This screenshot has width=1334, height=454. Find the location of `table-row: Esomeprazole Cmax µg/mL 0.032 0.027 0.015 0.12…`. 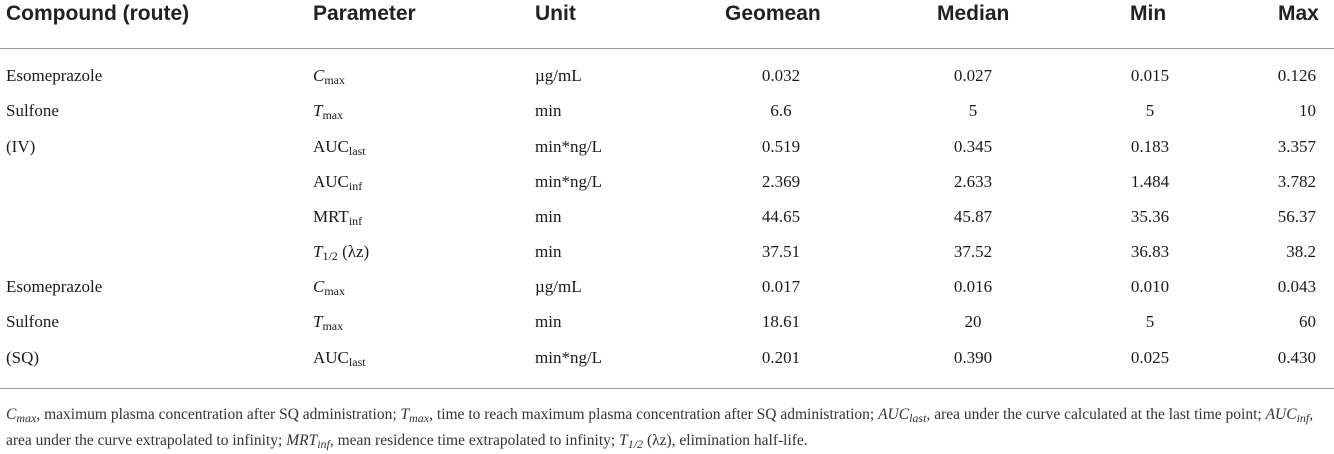

table-row: Esomeprazole Cmax µg/mL 0.032 0.027 0.015 0.12… is located at coordinates (667, 83).